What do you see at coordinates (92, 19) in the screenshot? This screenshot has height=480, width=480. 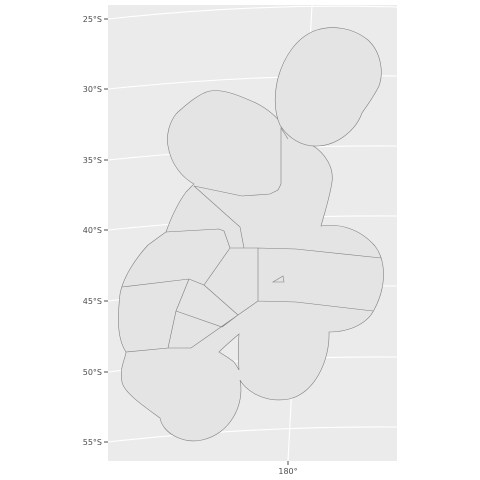 I see `tick-label-25s: 25°S` at bounding box center [92, 19].